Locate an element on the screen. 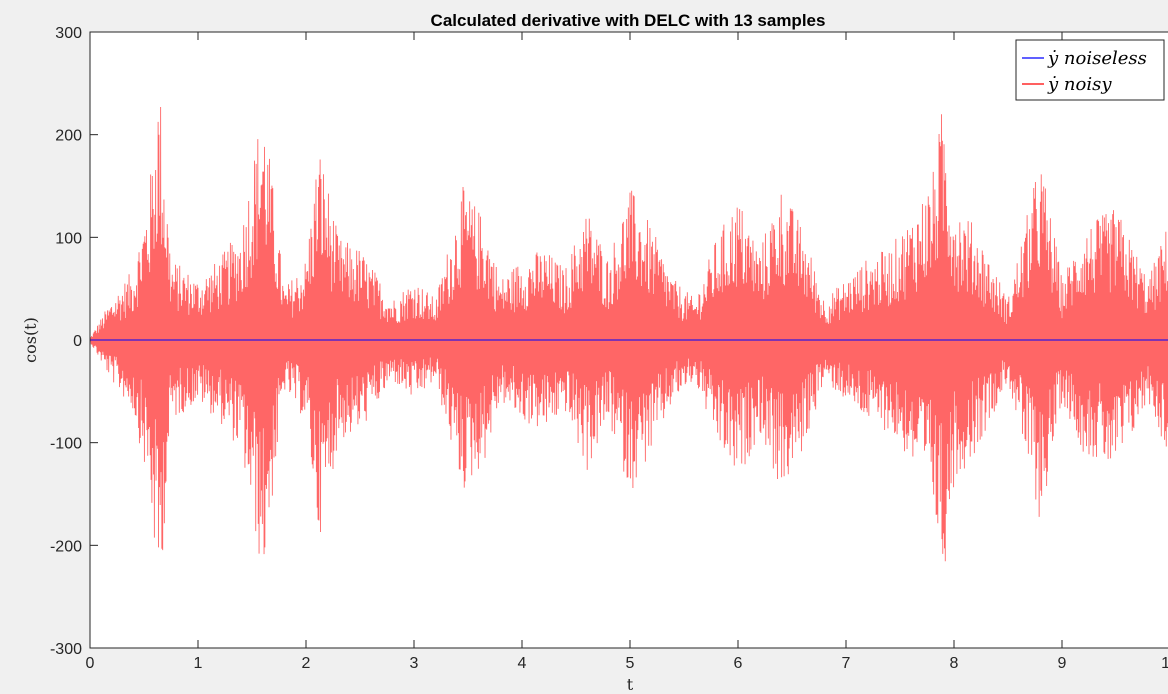 The image size is (1168, 694). y-tick-label: 0 is located at coordinates (77, 341).